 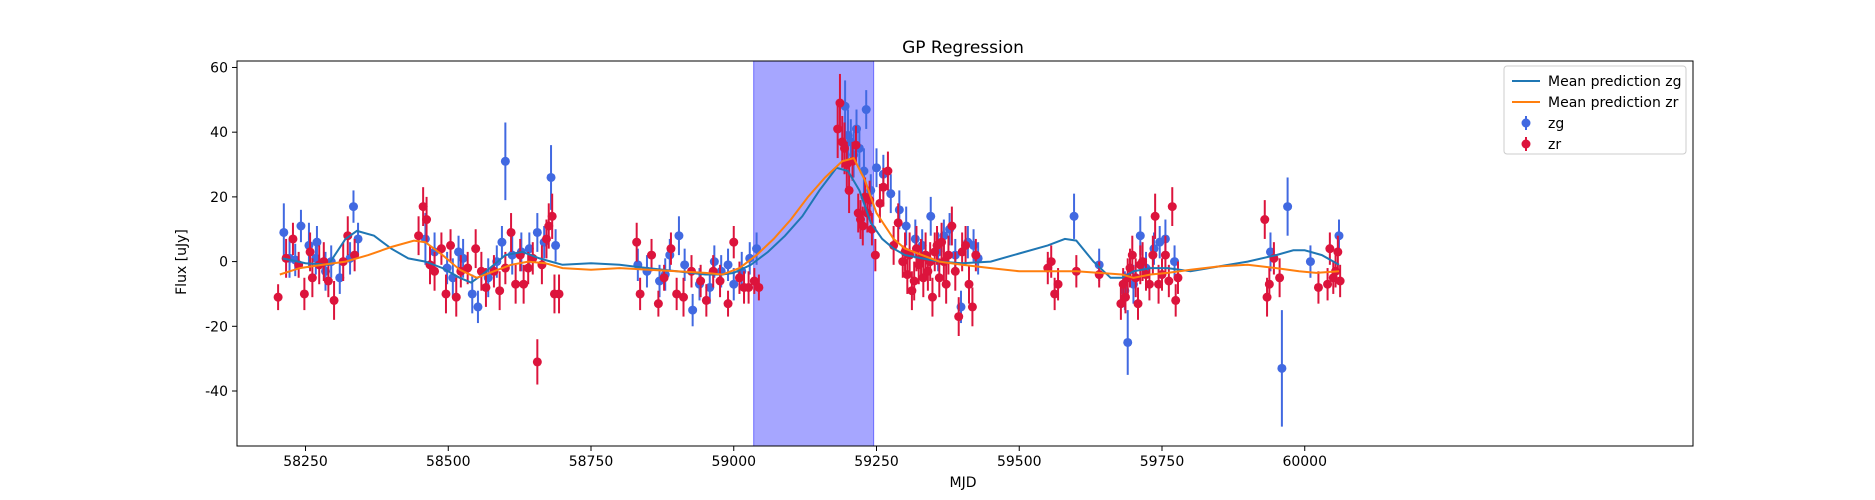 I want to click on legend-box, so click(x=1595, y=110).